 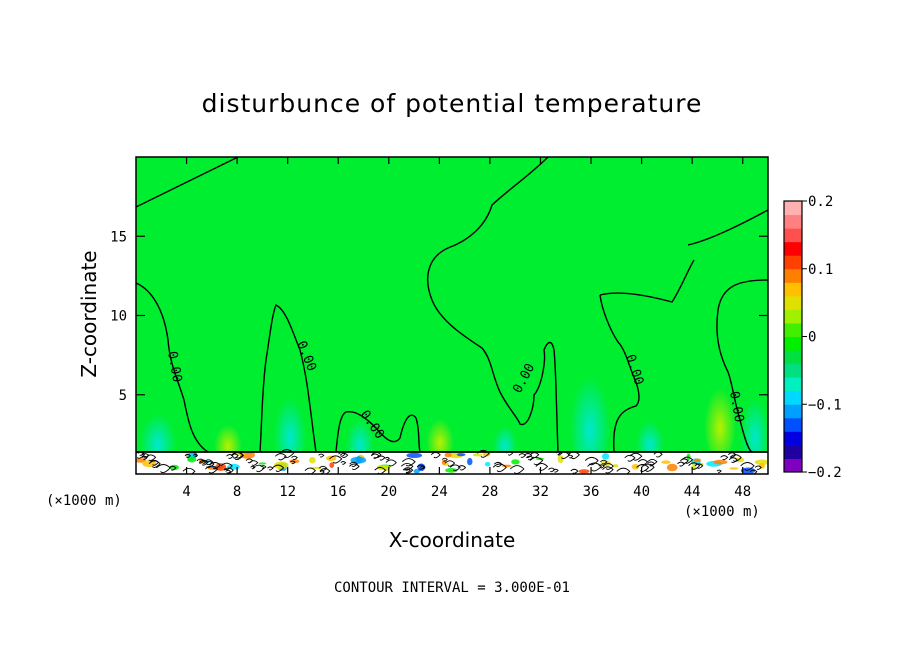 What do you see at coordinates (722, 512) in the screenshot?
I see `x-axis-unit-right: (×1000 m)` at bounding box center [722, 512].